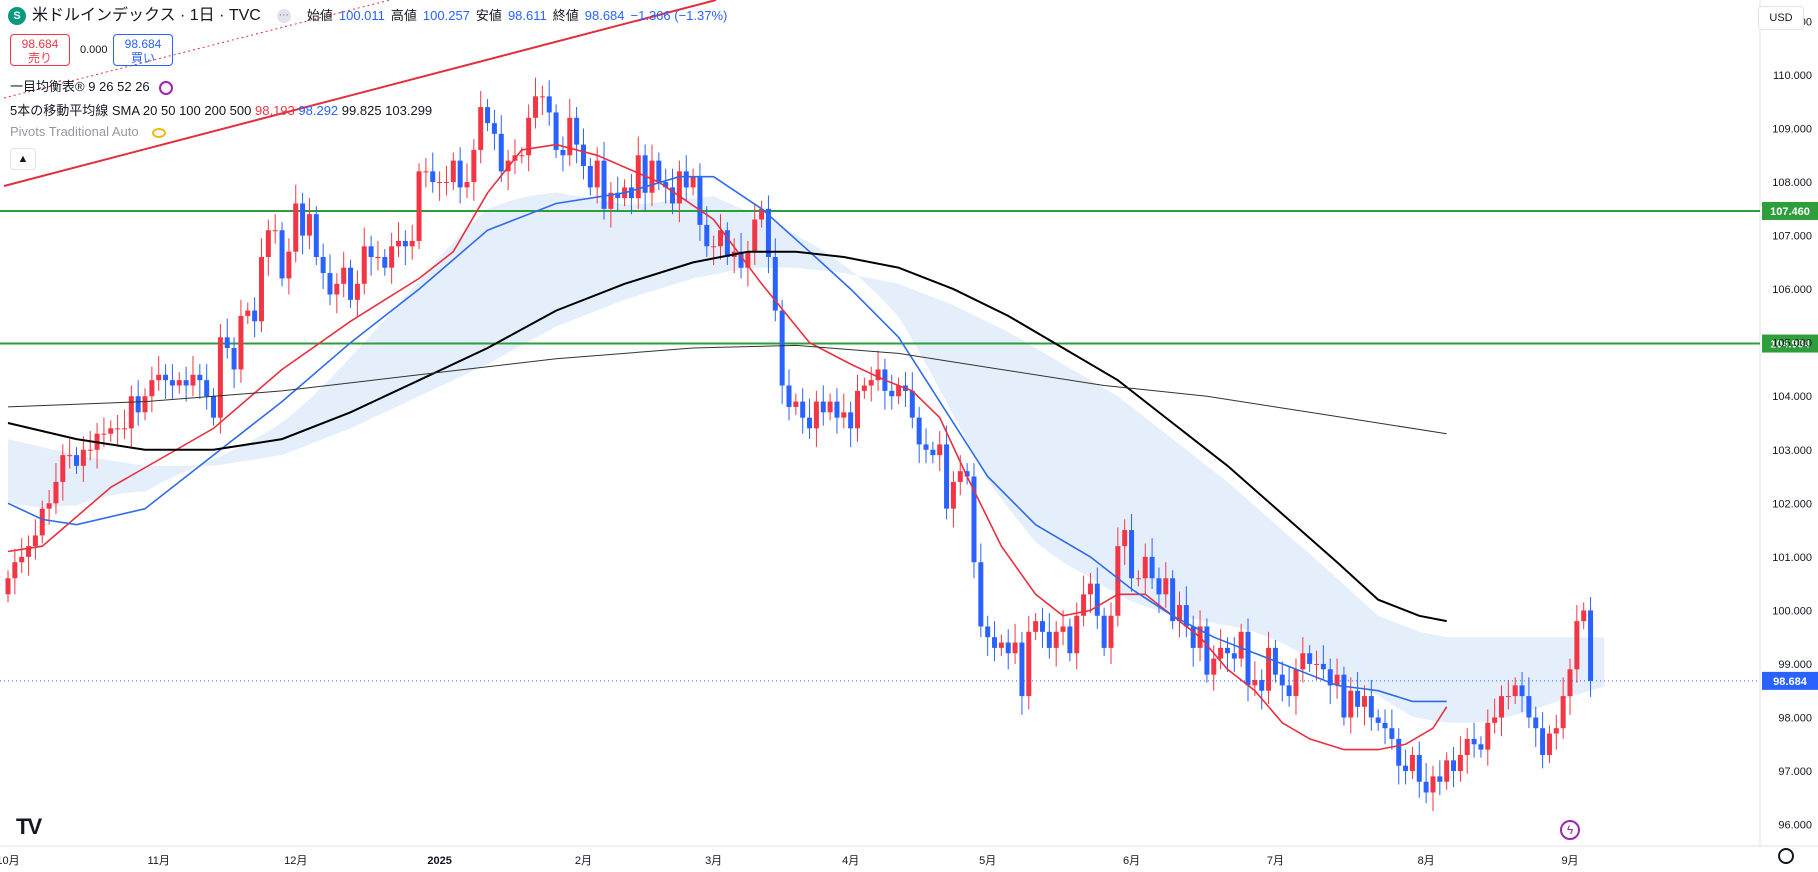 The image size is (1818, 872). What do you see at coordinates (1792, 436) in the screenshot?
I see `price-axis-bg` at bounding box center [1792, 436].